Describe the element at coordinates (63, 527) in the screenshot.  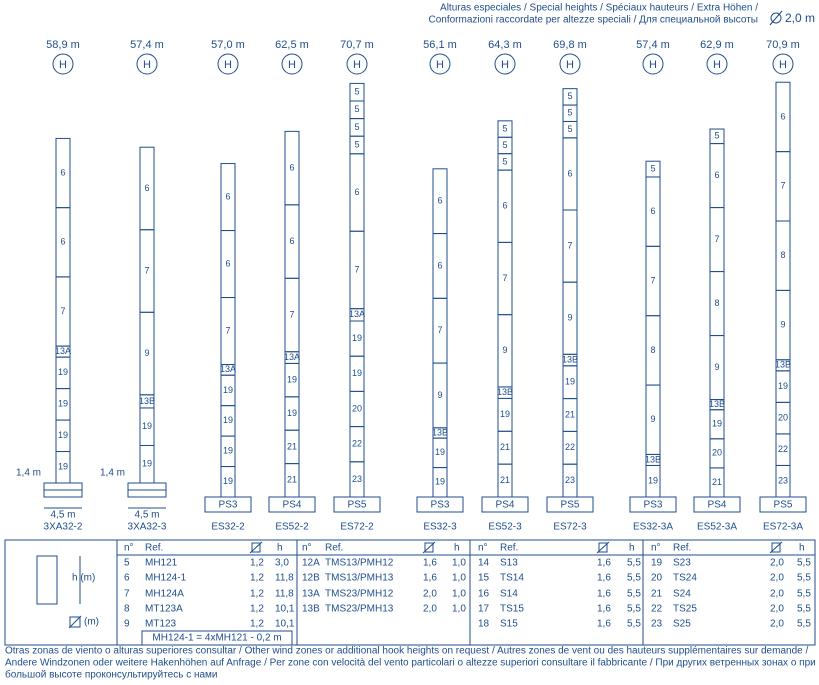
I see `tower-name: 3XA32-2` at that location.